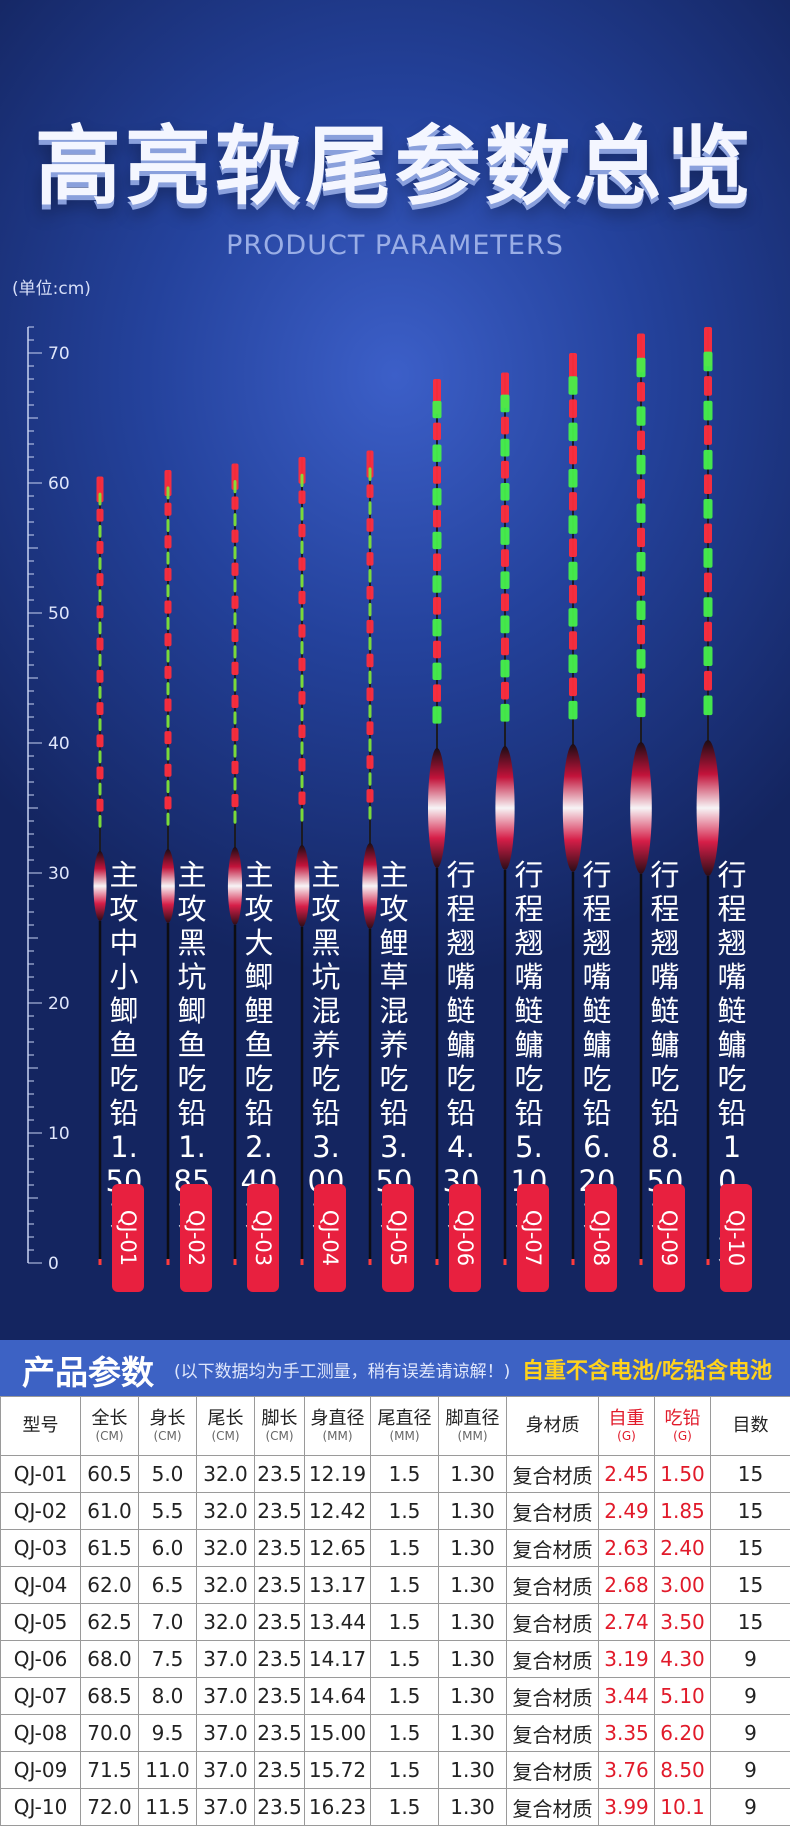  What do you see at coordinates (626, 1696) in the screenshot?
I see `table-cell: 3.44` at bounding box center [626, 1696].